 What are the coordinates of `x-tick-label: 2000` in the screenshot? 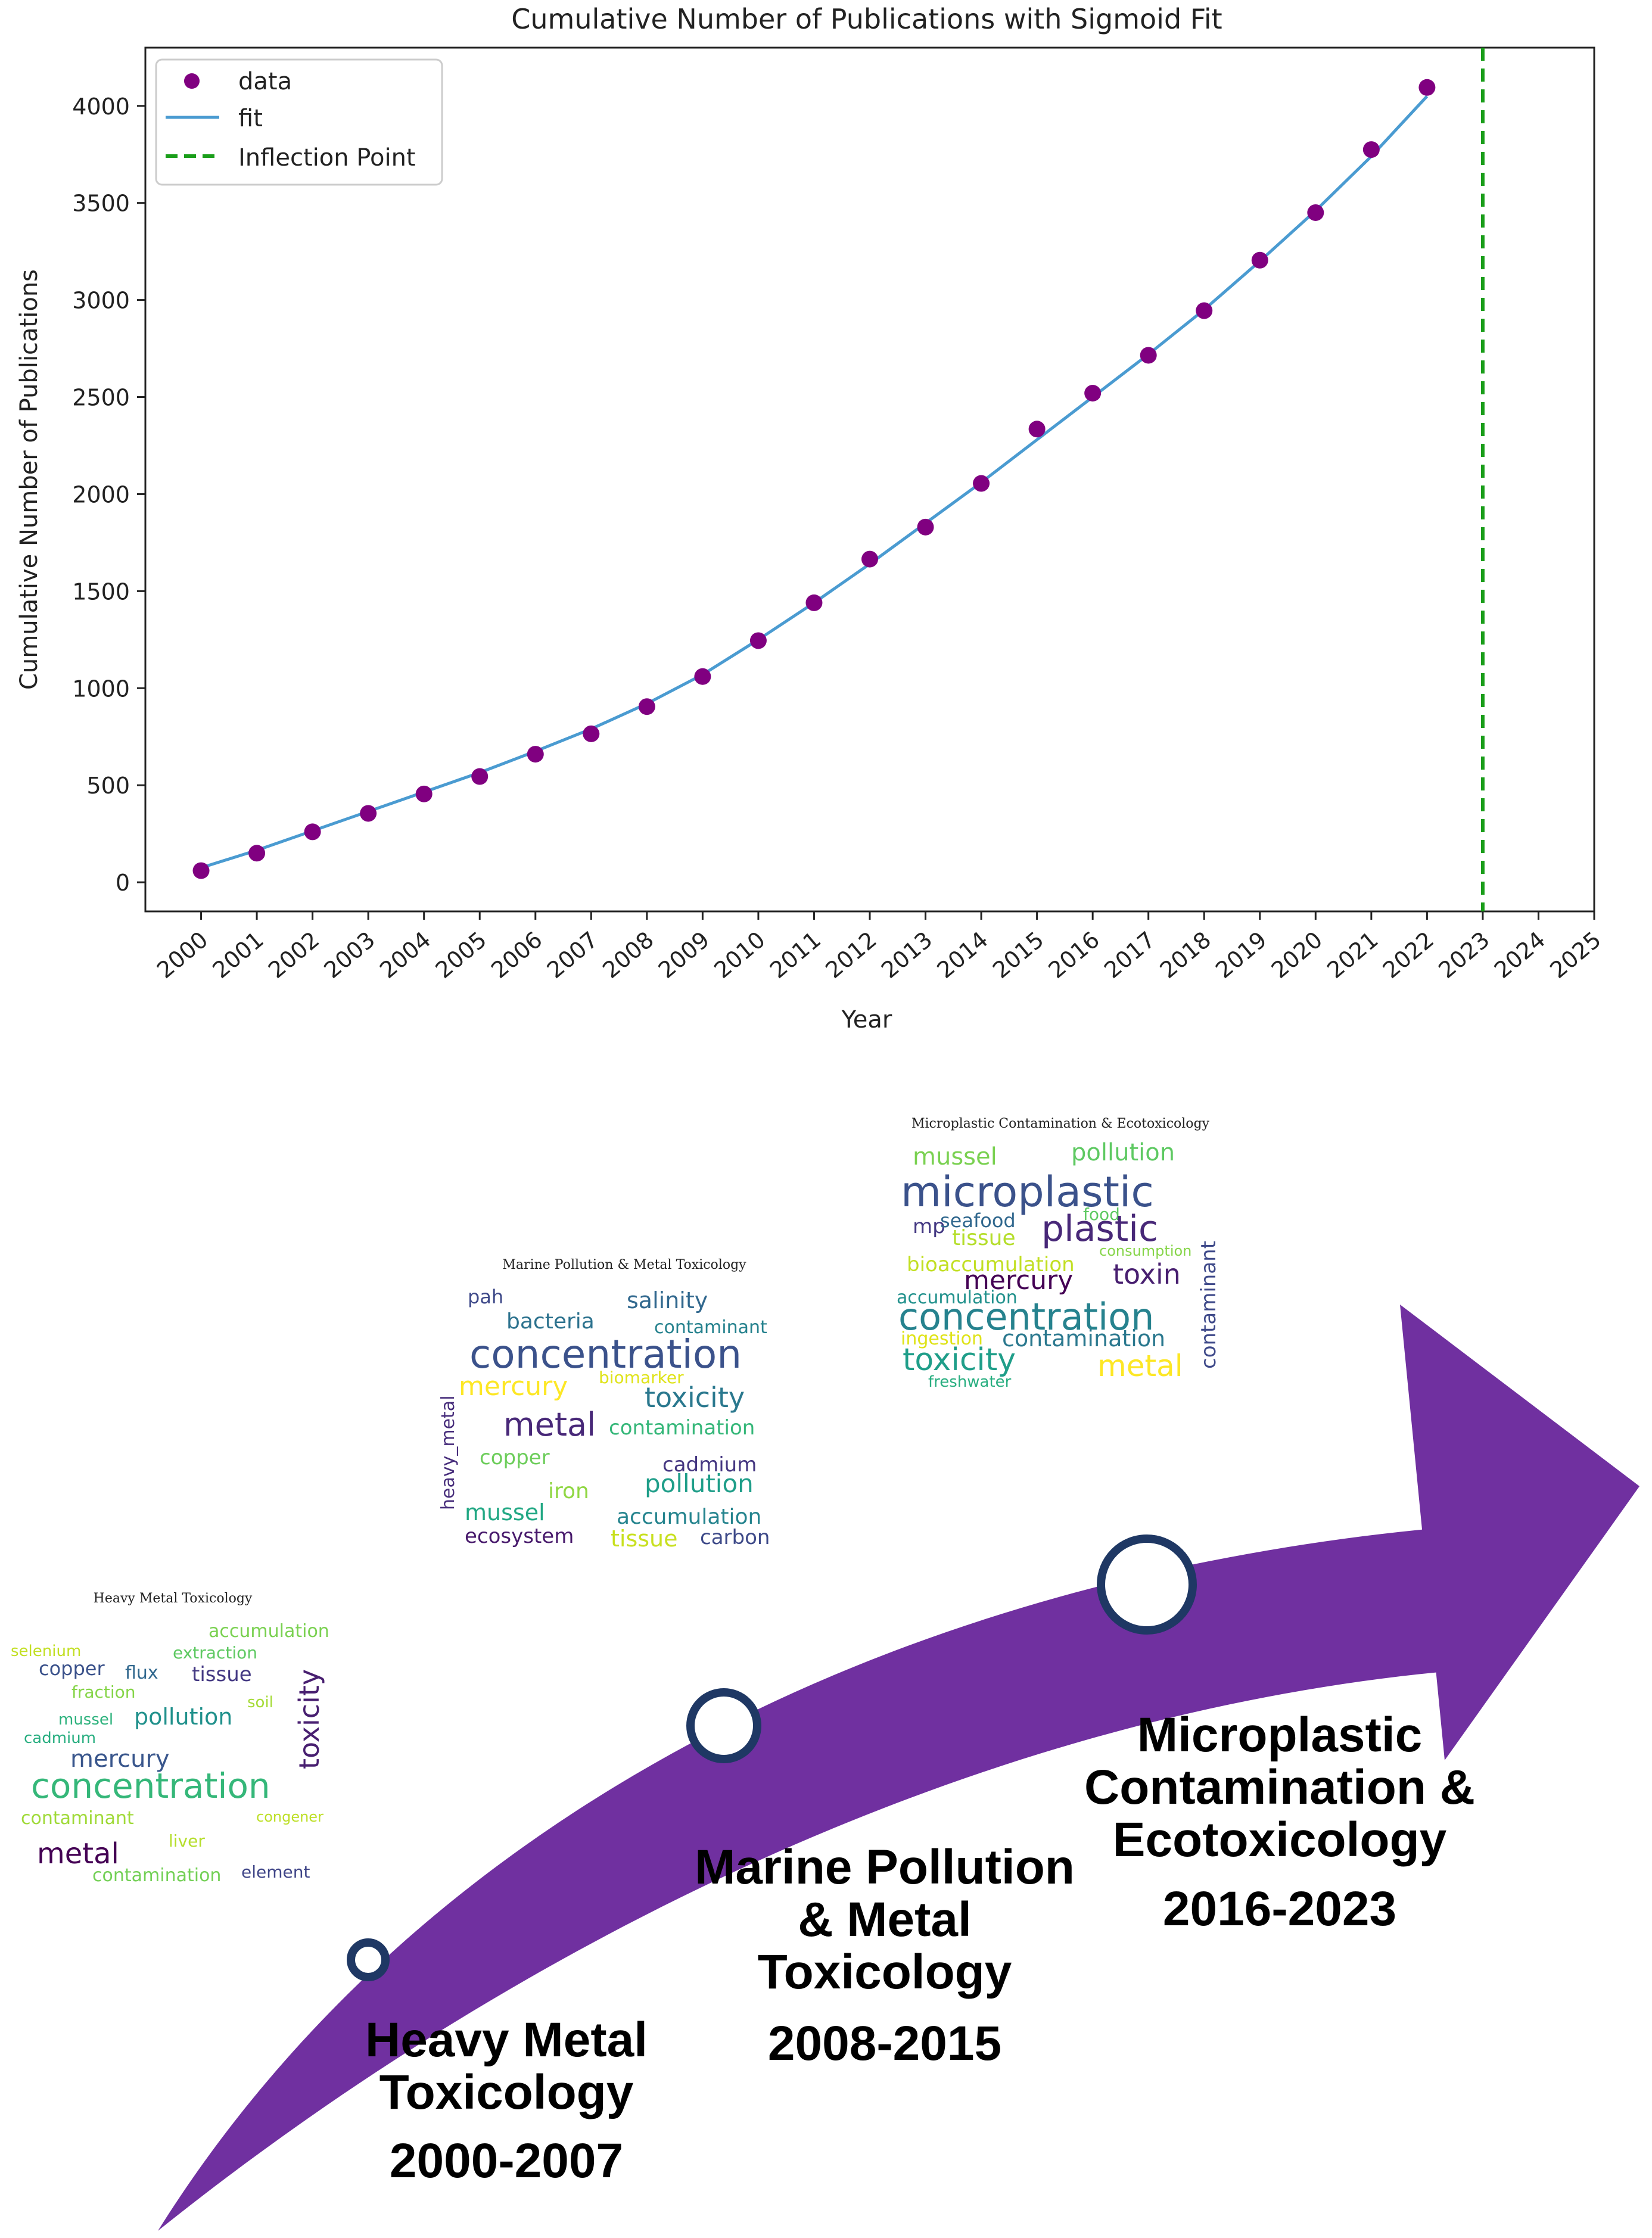 It's located at (182, 954).